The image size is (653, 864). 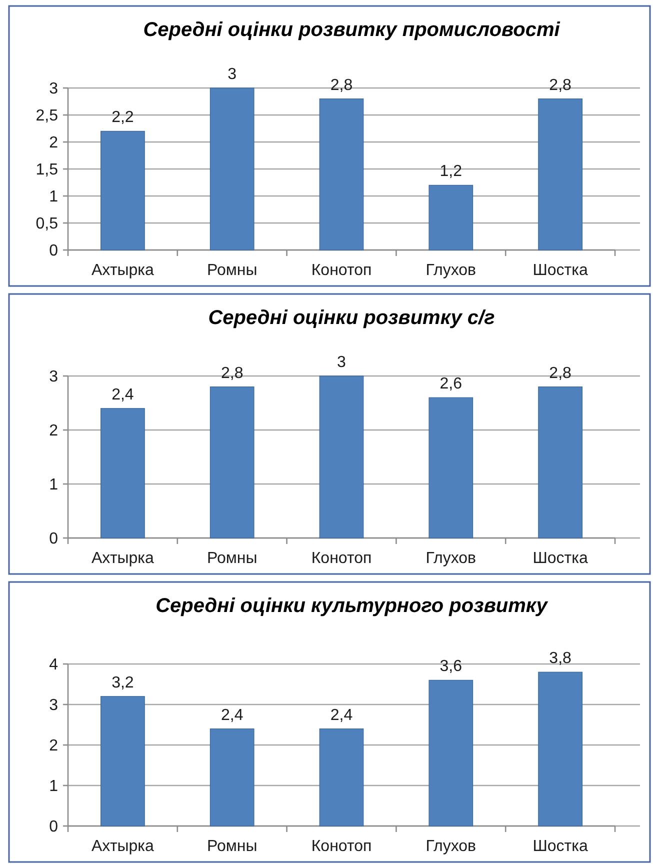 I want to click on data-label: 1,2, so click(x=451, y=171).